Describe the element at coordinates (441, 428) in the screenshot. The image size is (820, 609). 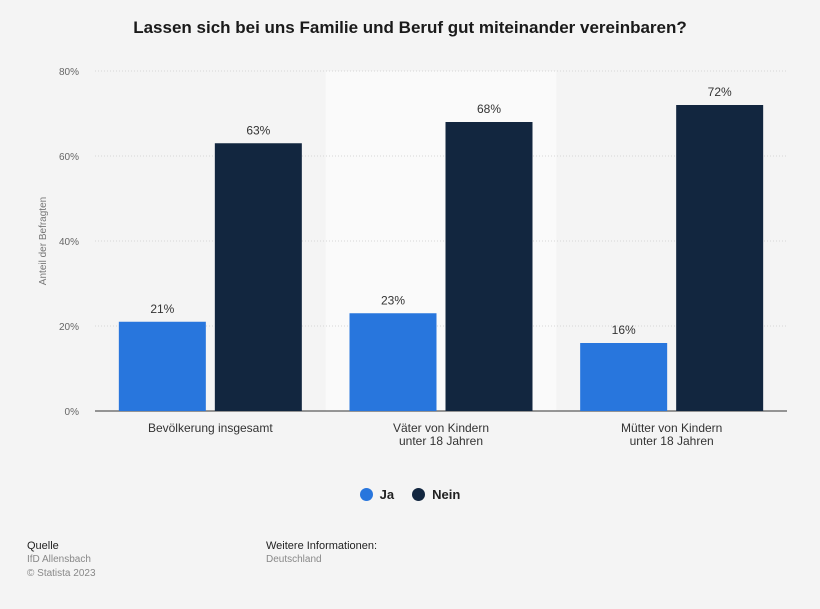
I see `x-tick-label: Väter von Kindern` at that location.